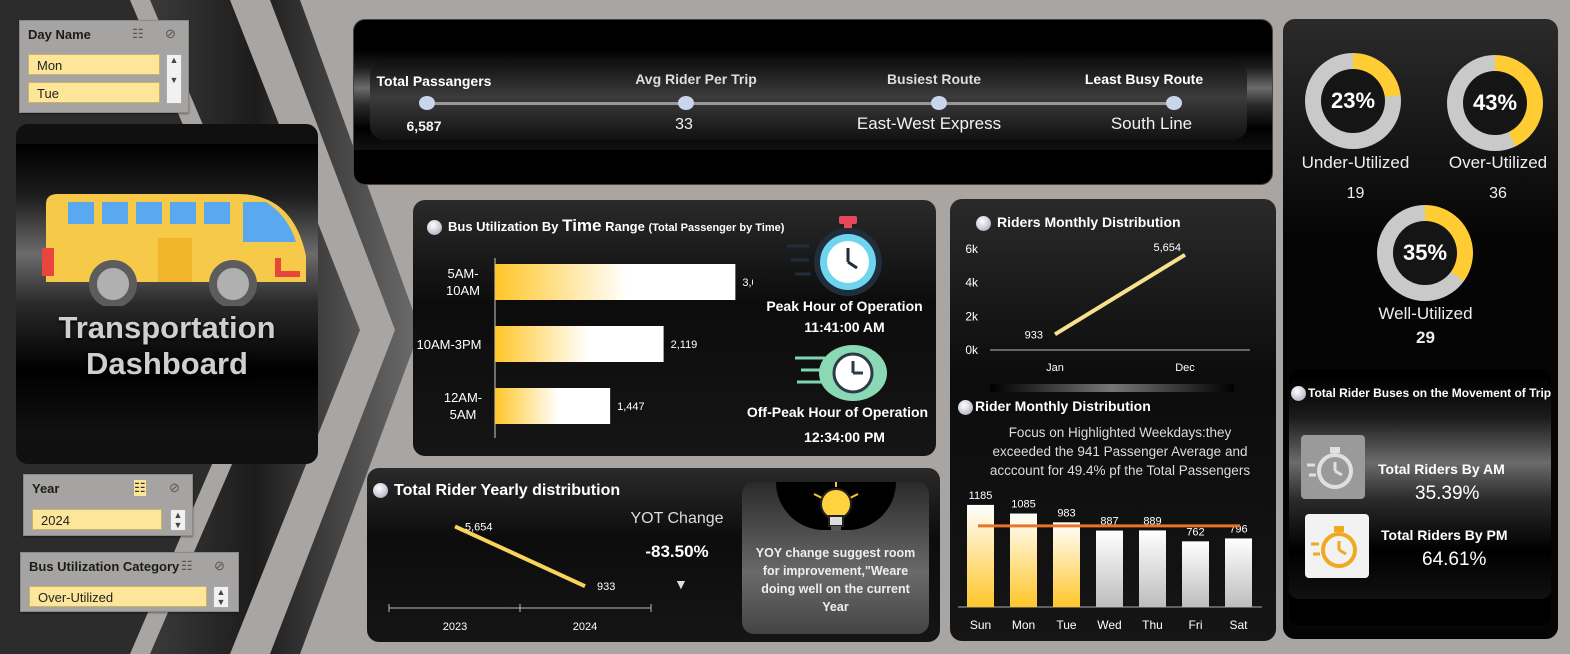 The width and height of the screenshot is (1570, 654). I want to click on series-line, so click(1120, 295).